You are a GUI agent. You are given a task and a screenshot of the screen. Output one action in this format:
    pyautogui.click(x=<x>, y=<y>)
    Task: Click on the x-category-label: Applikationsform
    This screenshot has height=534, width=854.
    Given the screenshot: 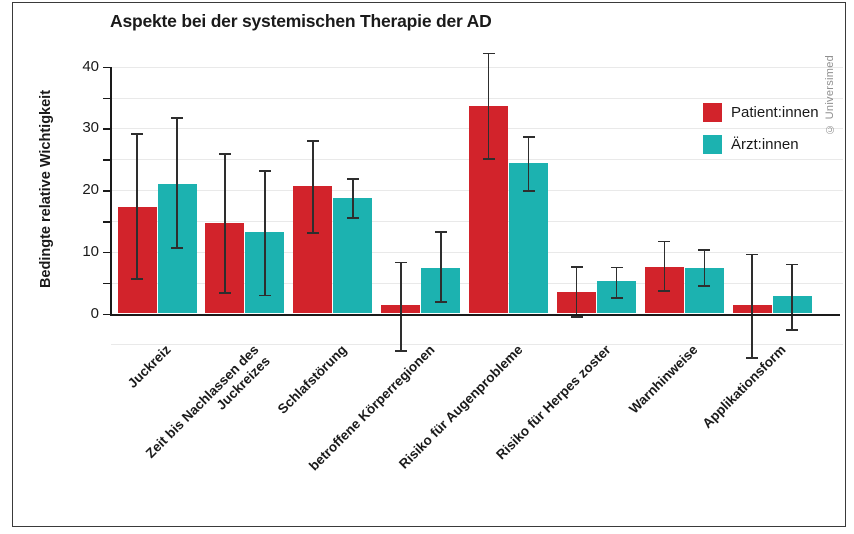 What is the action you would take?
    pyautogui.click(x=744, y=387)
    